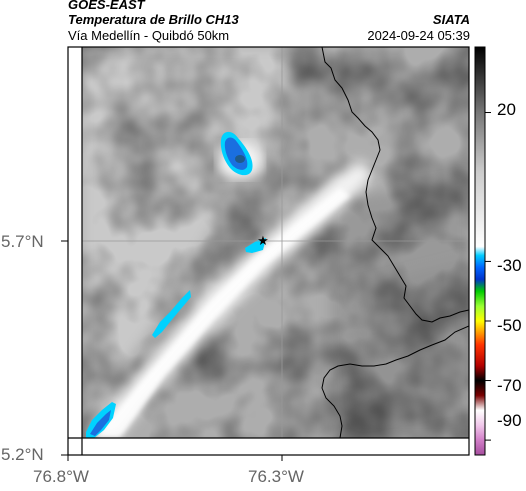 The height and width of the screenshot is (491, 526). Describe the element at coordinates (482, 251) in the screenshot. I see `colorbar` at that location.